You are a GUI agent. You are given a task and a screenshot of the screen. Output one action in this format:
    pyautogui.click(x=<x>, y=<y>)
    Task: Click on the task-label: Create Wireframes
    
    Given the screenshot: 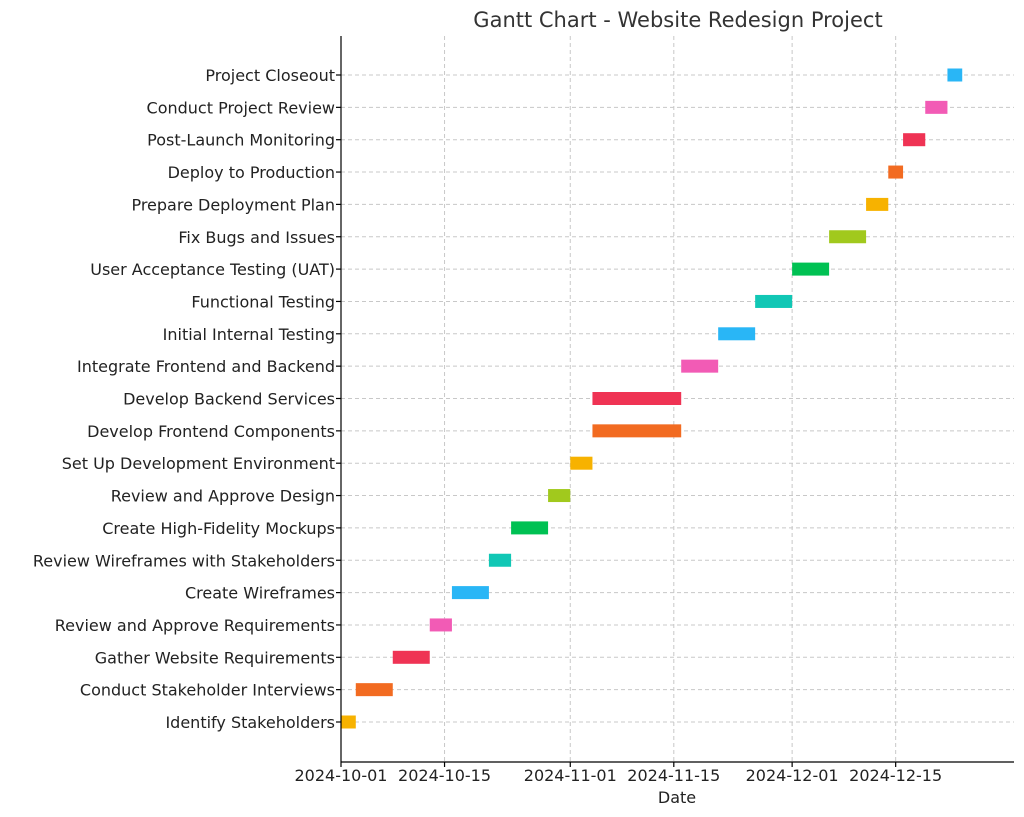 What is the action you would take?
    pyautogui.click(x=260, y=593)
    